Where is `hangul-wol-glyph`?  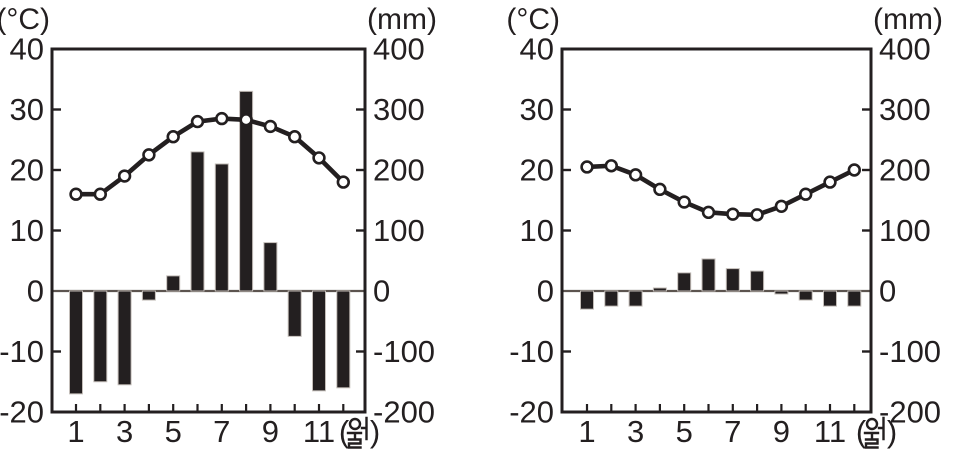 hangul-wol-glyph is located at coordinates (357, 432).